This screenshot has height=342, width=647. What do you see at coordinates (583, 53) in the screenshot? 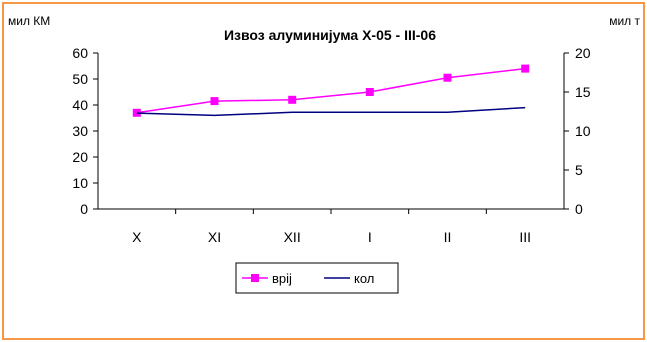
I see `right-tick-label: 20` at bounding box center [583, 53].